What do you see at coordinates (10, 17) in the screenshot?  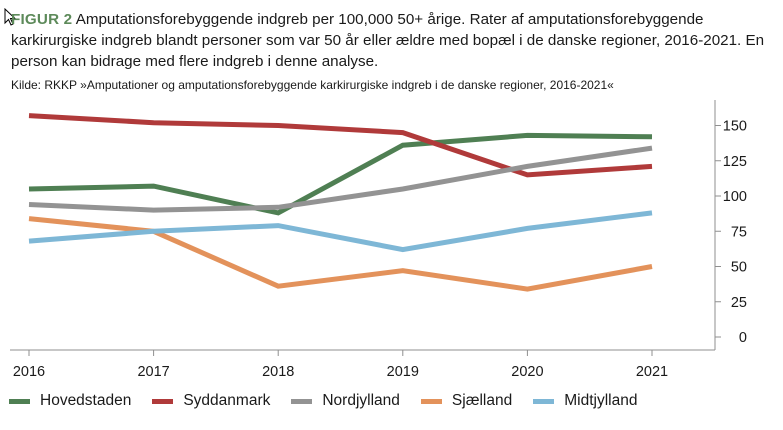 I see `mouse-cursor-icon` at bounding box center [10, 17].